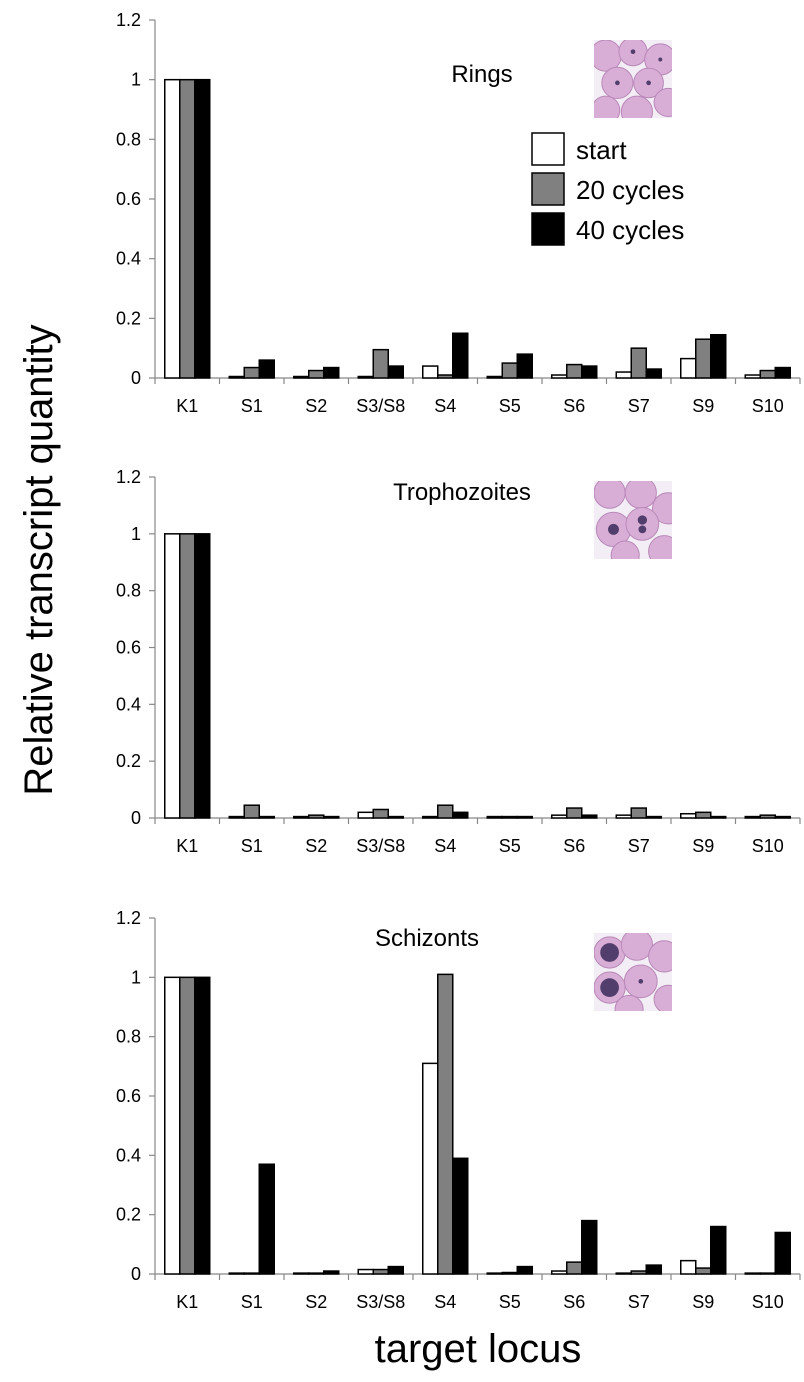 This screenshot has height=1382, width=804. I want to click on bar-40-cycles-s5, so click(524, 817).